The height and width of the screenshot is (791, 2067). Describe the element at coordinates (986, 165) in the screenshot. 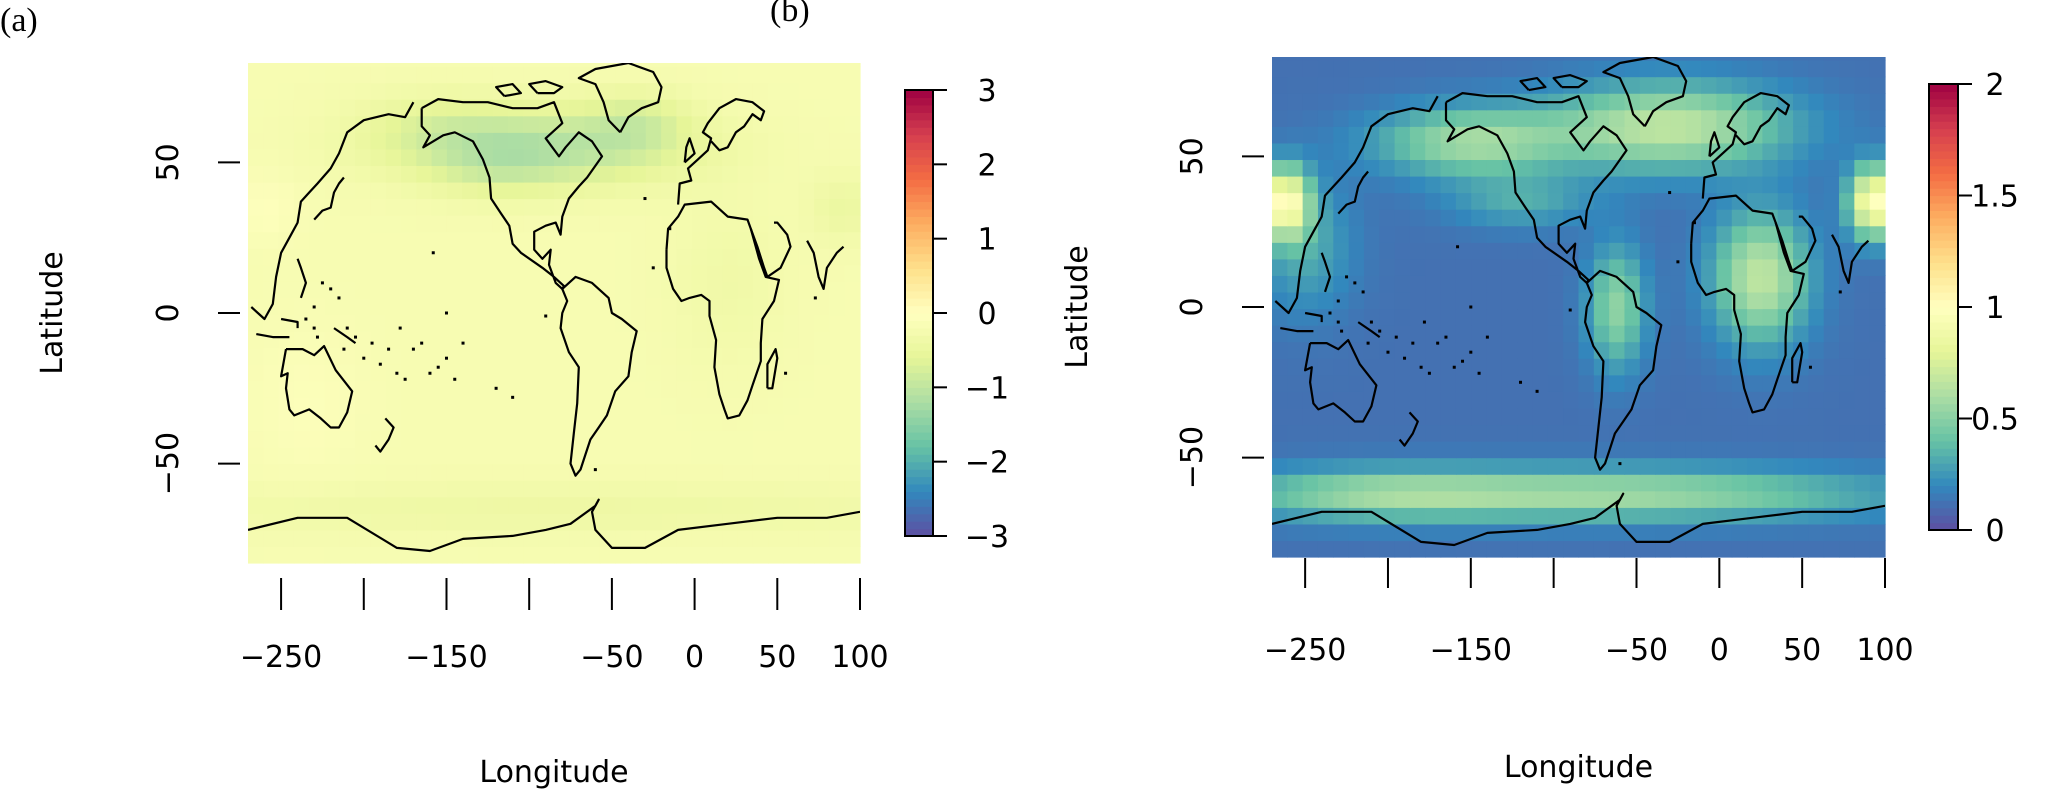

I see `colorbar-tick-label: 2` at that location.